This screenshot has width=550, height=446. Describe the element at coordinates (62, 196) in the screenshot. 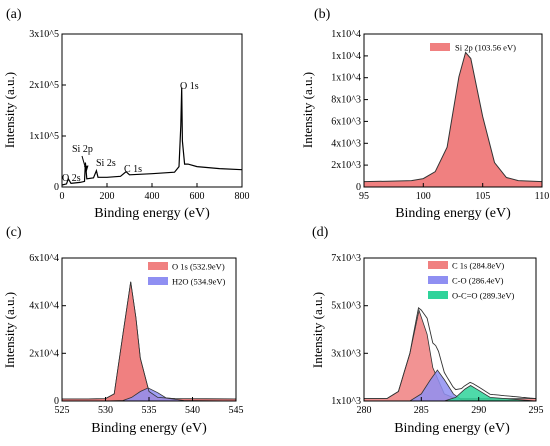

I see `panel-a-xtick-label: 0` at that location.